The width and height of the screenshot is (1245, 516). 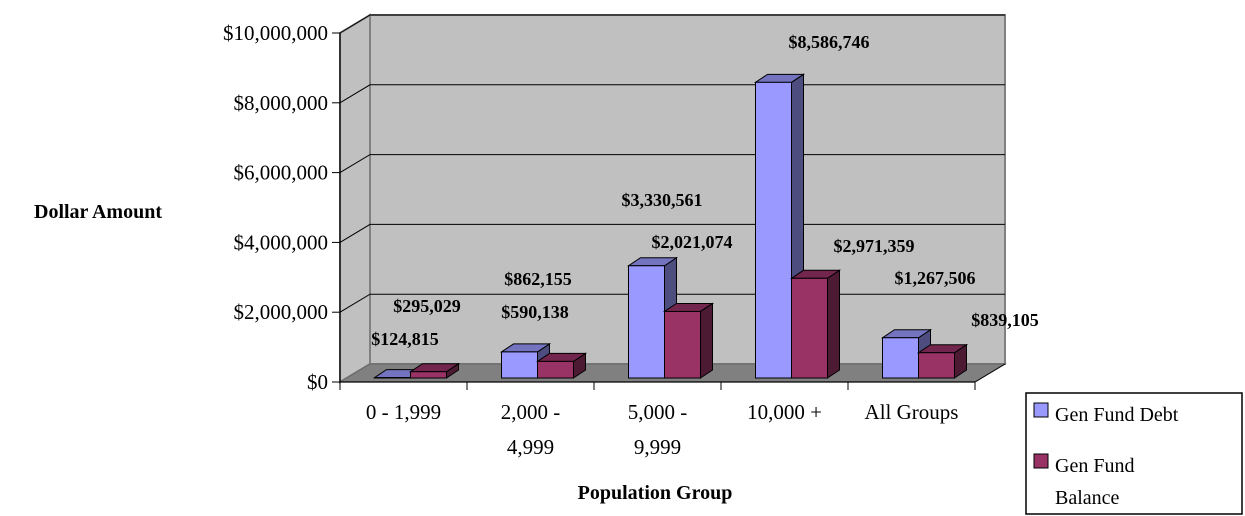 What do you see at coordinates (829, 42) in the screenshot?
I see `data-label: $8,586,746` at bounding box center [829, 42].